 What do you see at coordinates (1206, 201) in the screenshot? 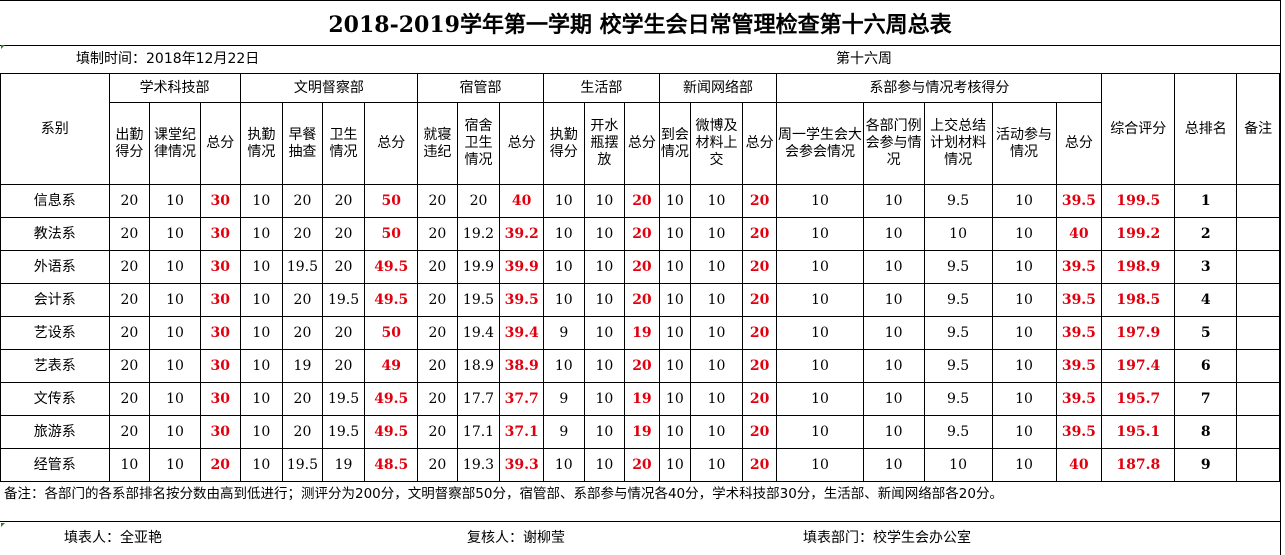
I see `score-cell: 1` at bounding box center [1206, 201].